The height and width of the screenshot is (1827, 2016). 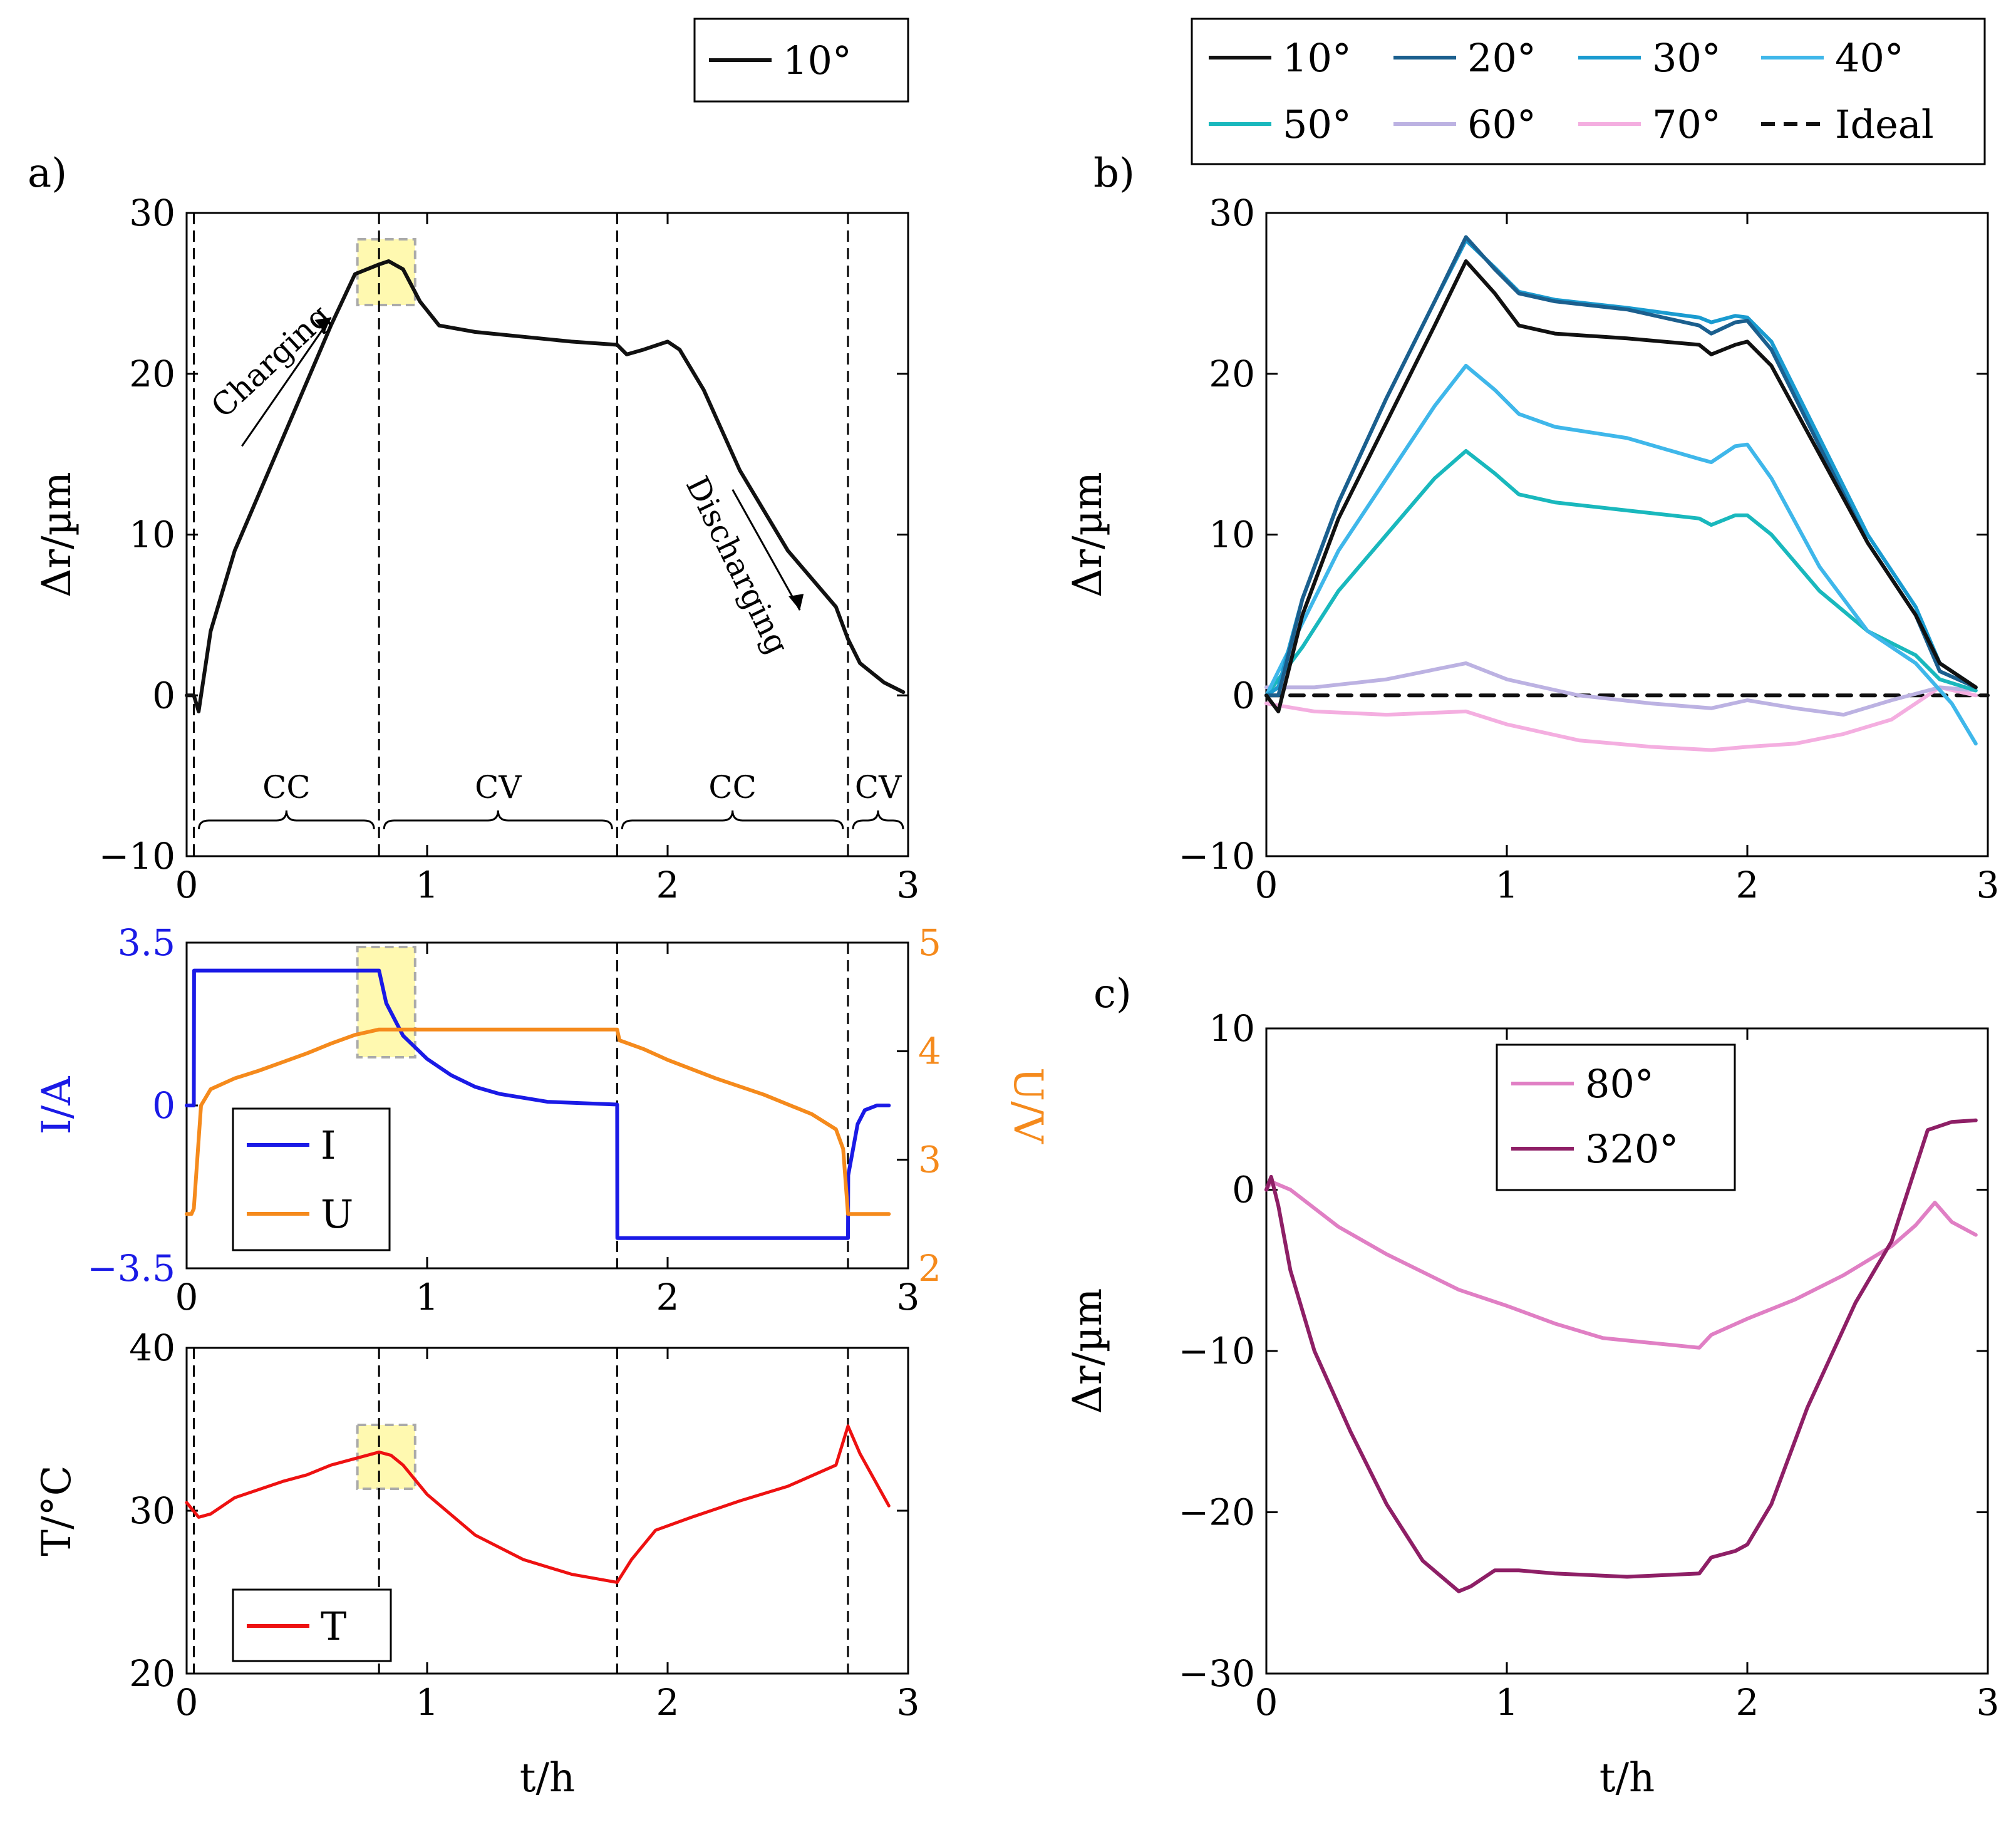 What do you see at coordinates (817, 60) in the screenshot?
I see `a-top-legend-label: 10°` at bounding box center [817, 60].